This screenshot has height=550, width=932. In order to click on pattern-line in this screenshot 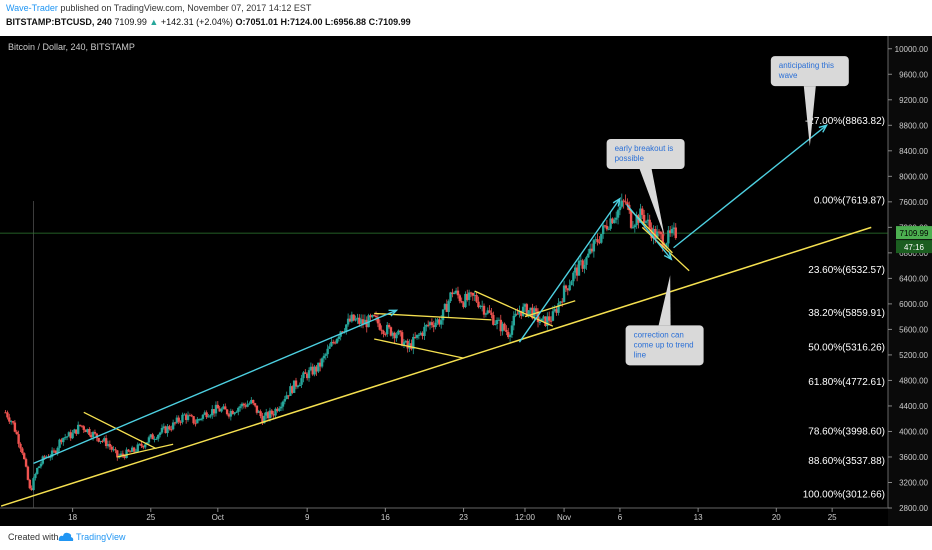, I will do `click(120, 430)`.